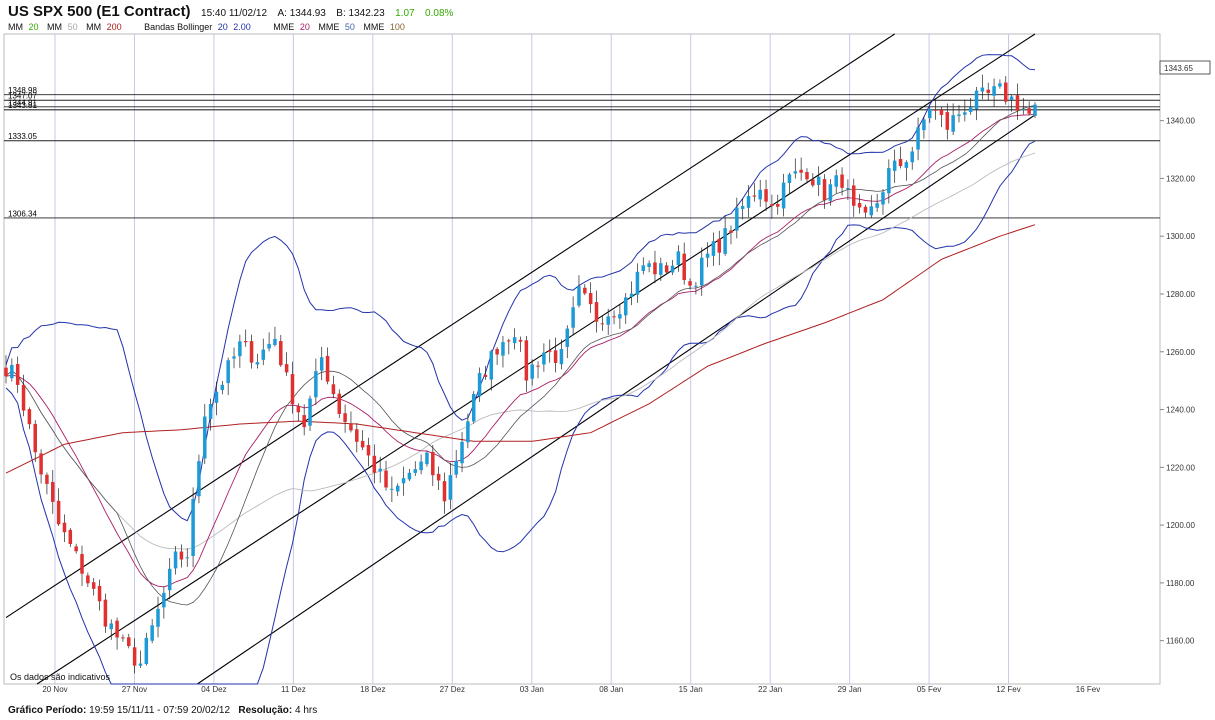  I want to click on y-tick-label: 1160.00, so click(1180, 641).